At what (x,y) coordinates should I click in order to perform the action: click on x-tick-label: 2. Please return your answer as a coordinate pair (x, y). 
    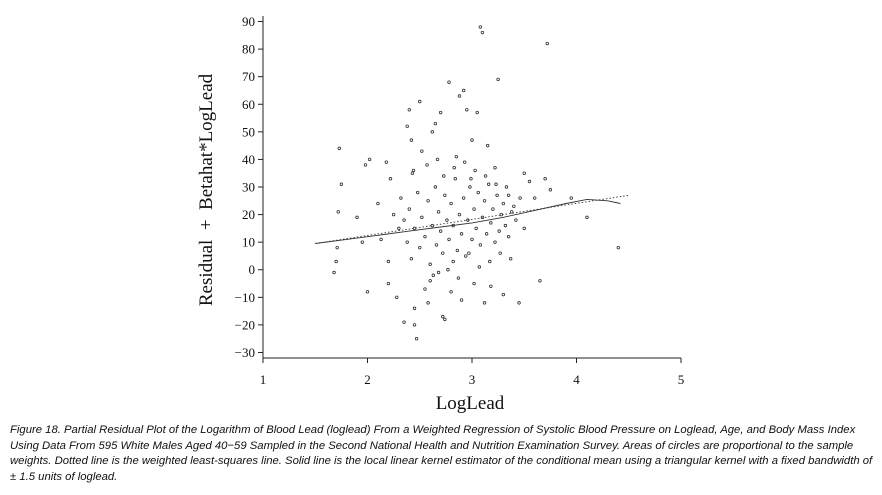
    Looking at the image, I should click on (367, 379).